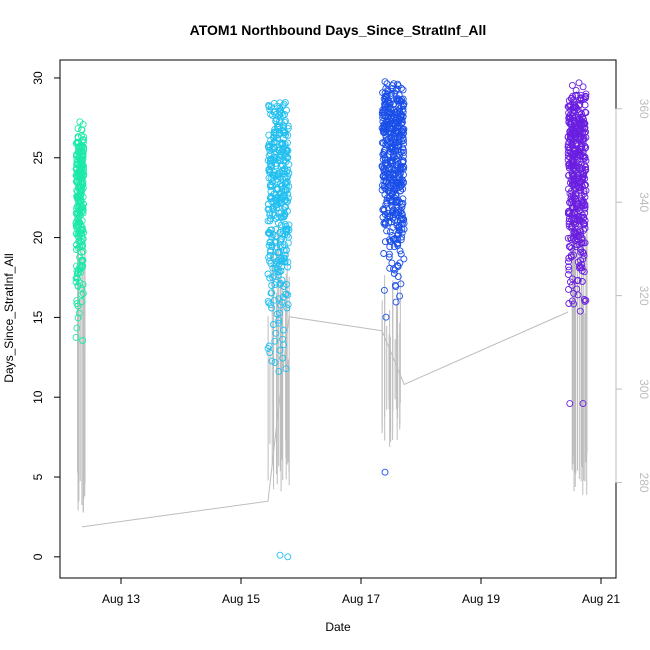  I want to click on y-tick-label: 10, so click(38, 397).